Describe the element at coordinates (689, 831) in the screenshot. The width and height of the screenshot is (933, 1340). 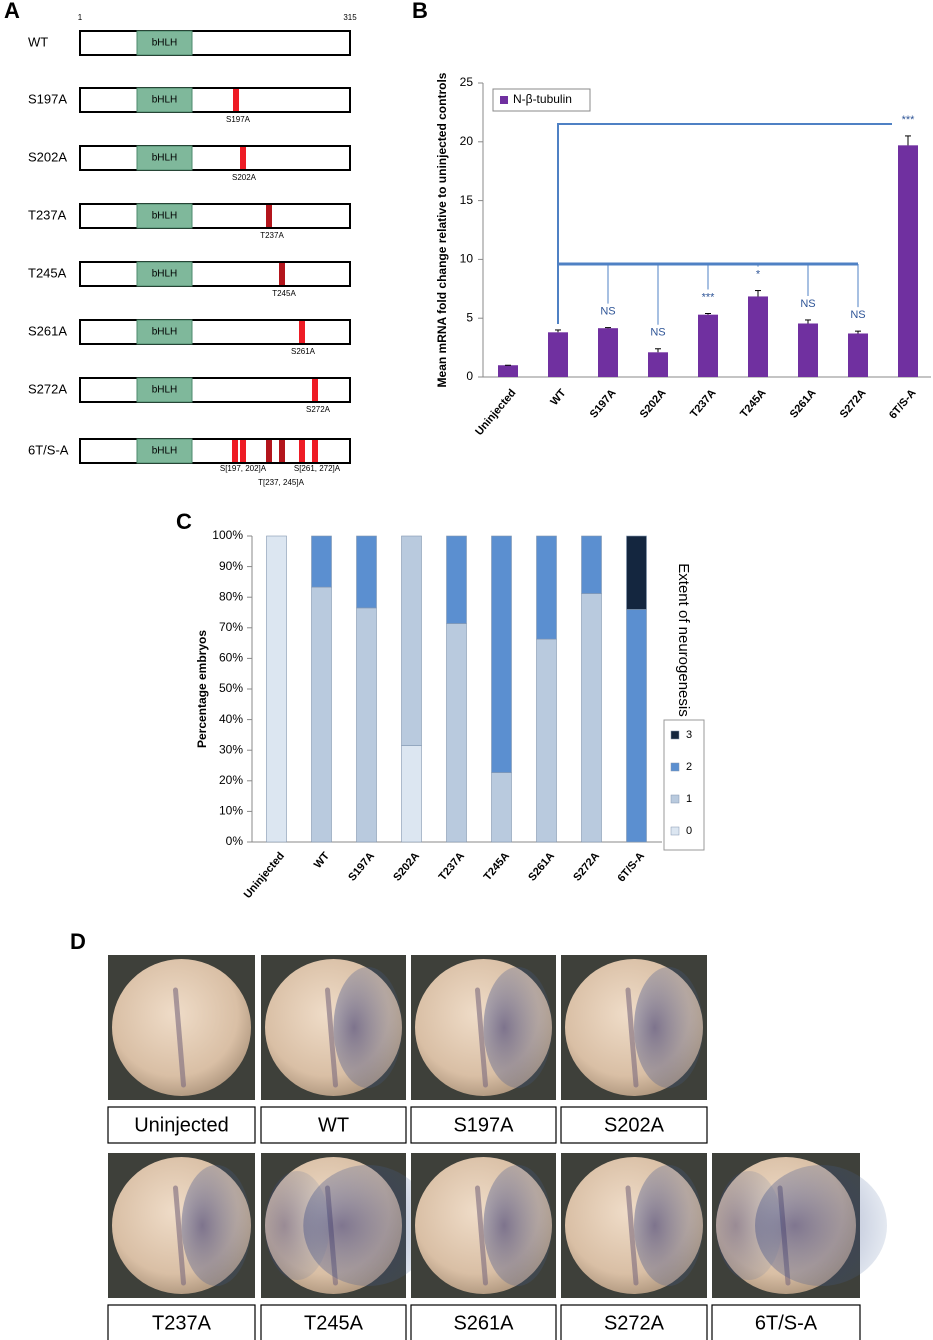
I see `legend-label: 0` at that location.